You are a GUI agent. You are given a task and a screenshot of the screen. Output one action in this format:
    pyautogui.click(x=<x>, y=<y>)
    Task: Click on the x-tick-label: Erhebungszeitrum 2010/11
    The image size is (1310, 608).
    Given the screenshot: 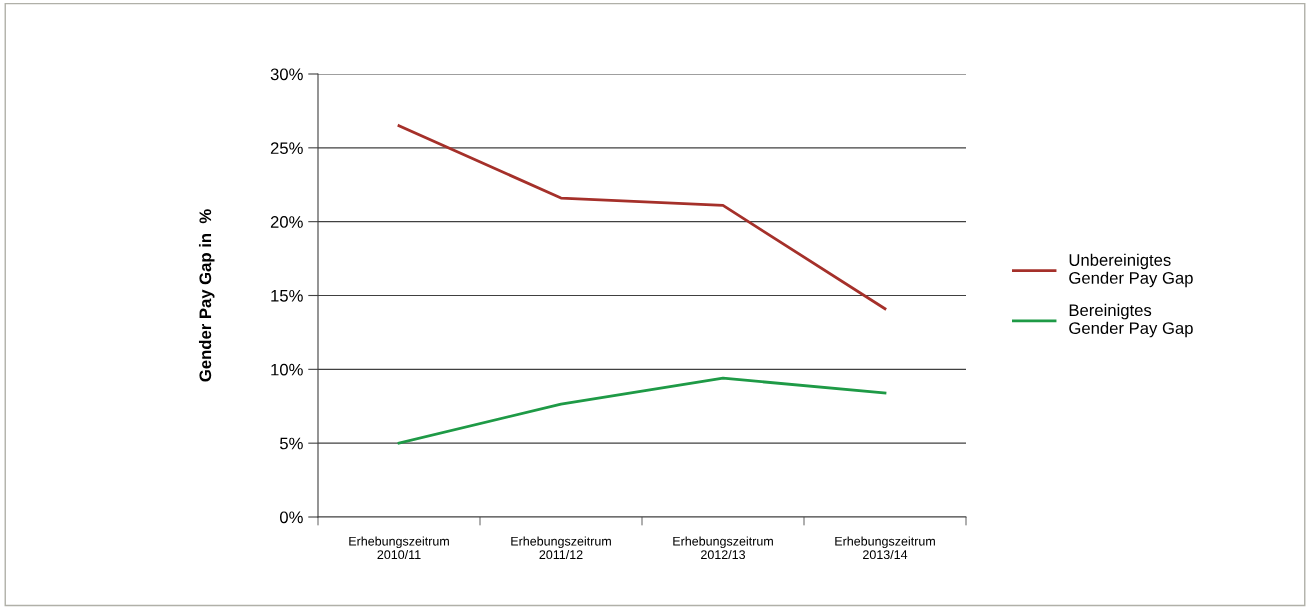 What is the action you would take?
    pyautogui.click(x=399, y=548)
    